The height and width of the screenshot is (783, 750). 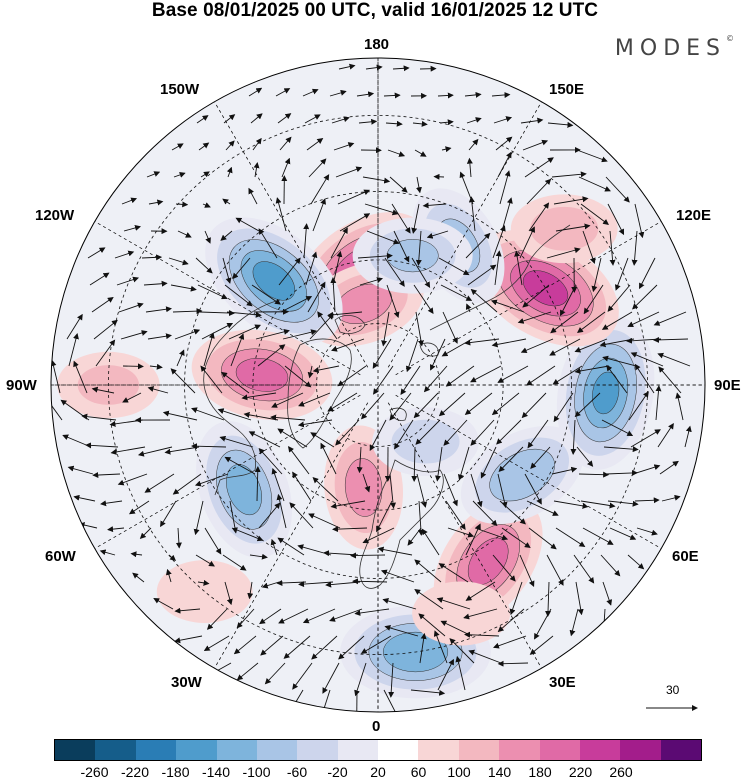 What do you see at coordinates (459, 772) in the screenshot?
I see `colorbar-tick-label: 100` at bounding box center [459, 772].